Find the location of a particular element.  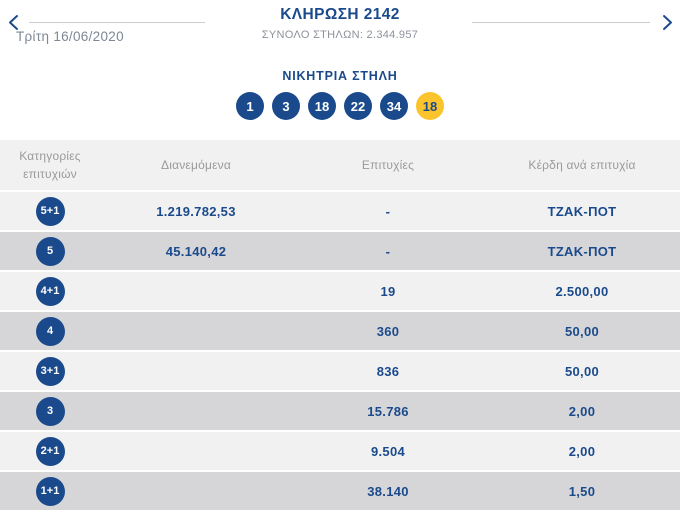

winners-cell: 15.786 is located at coordinates (388, 411).